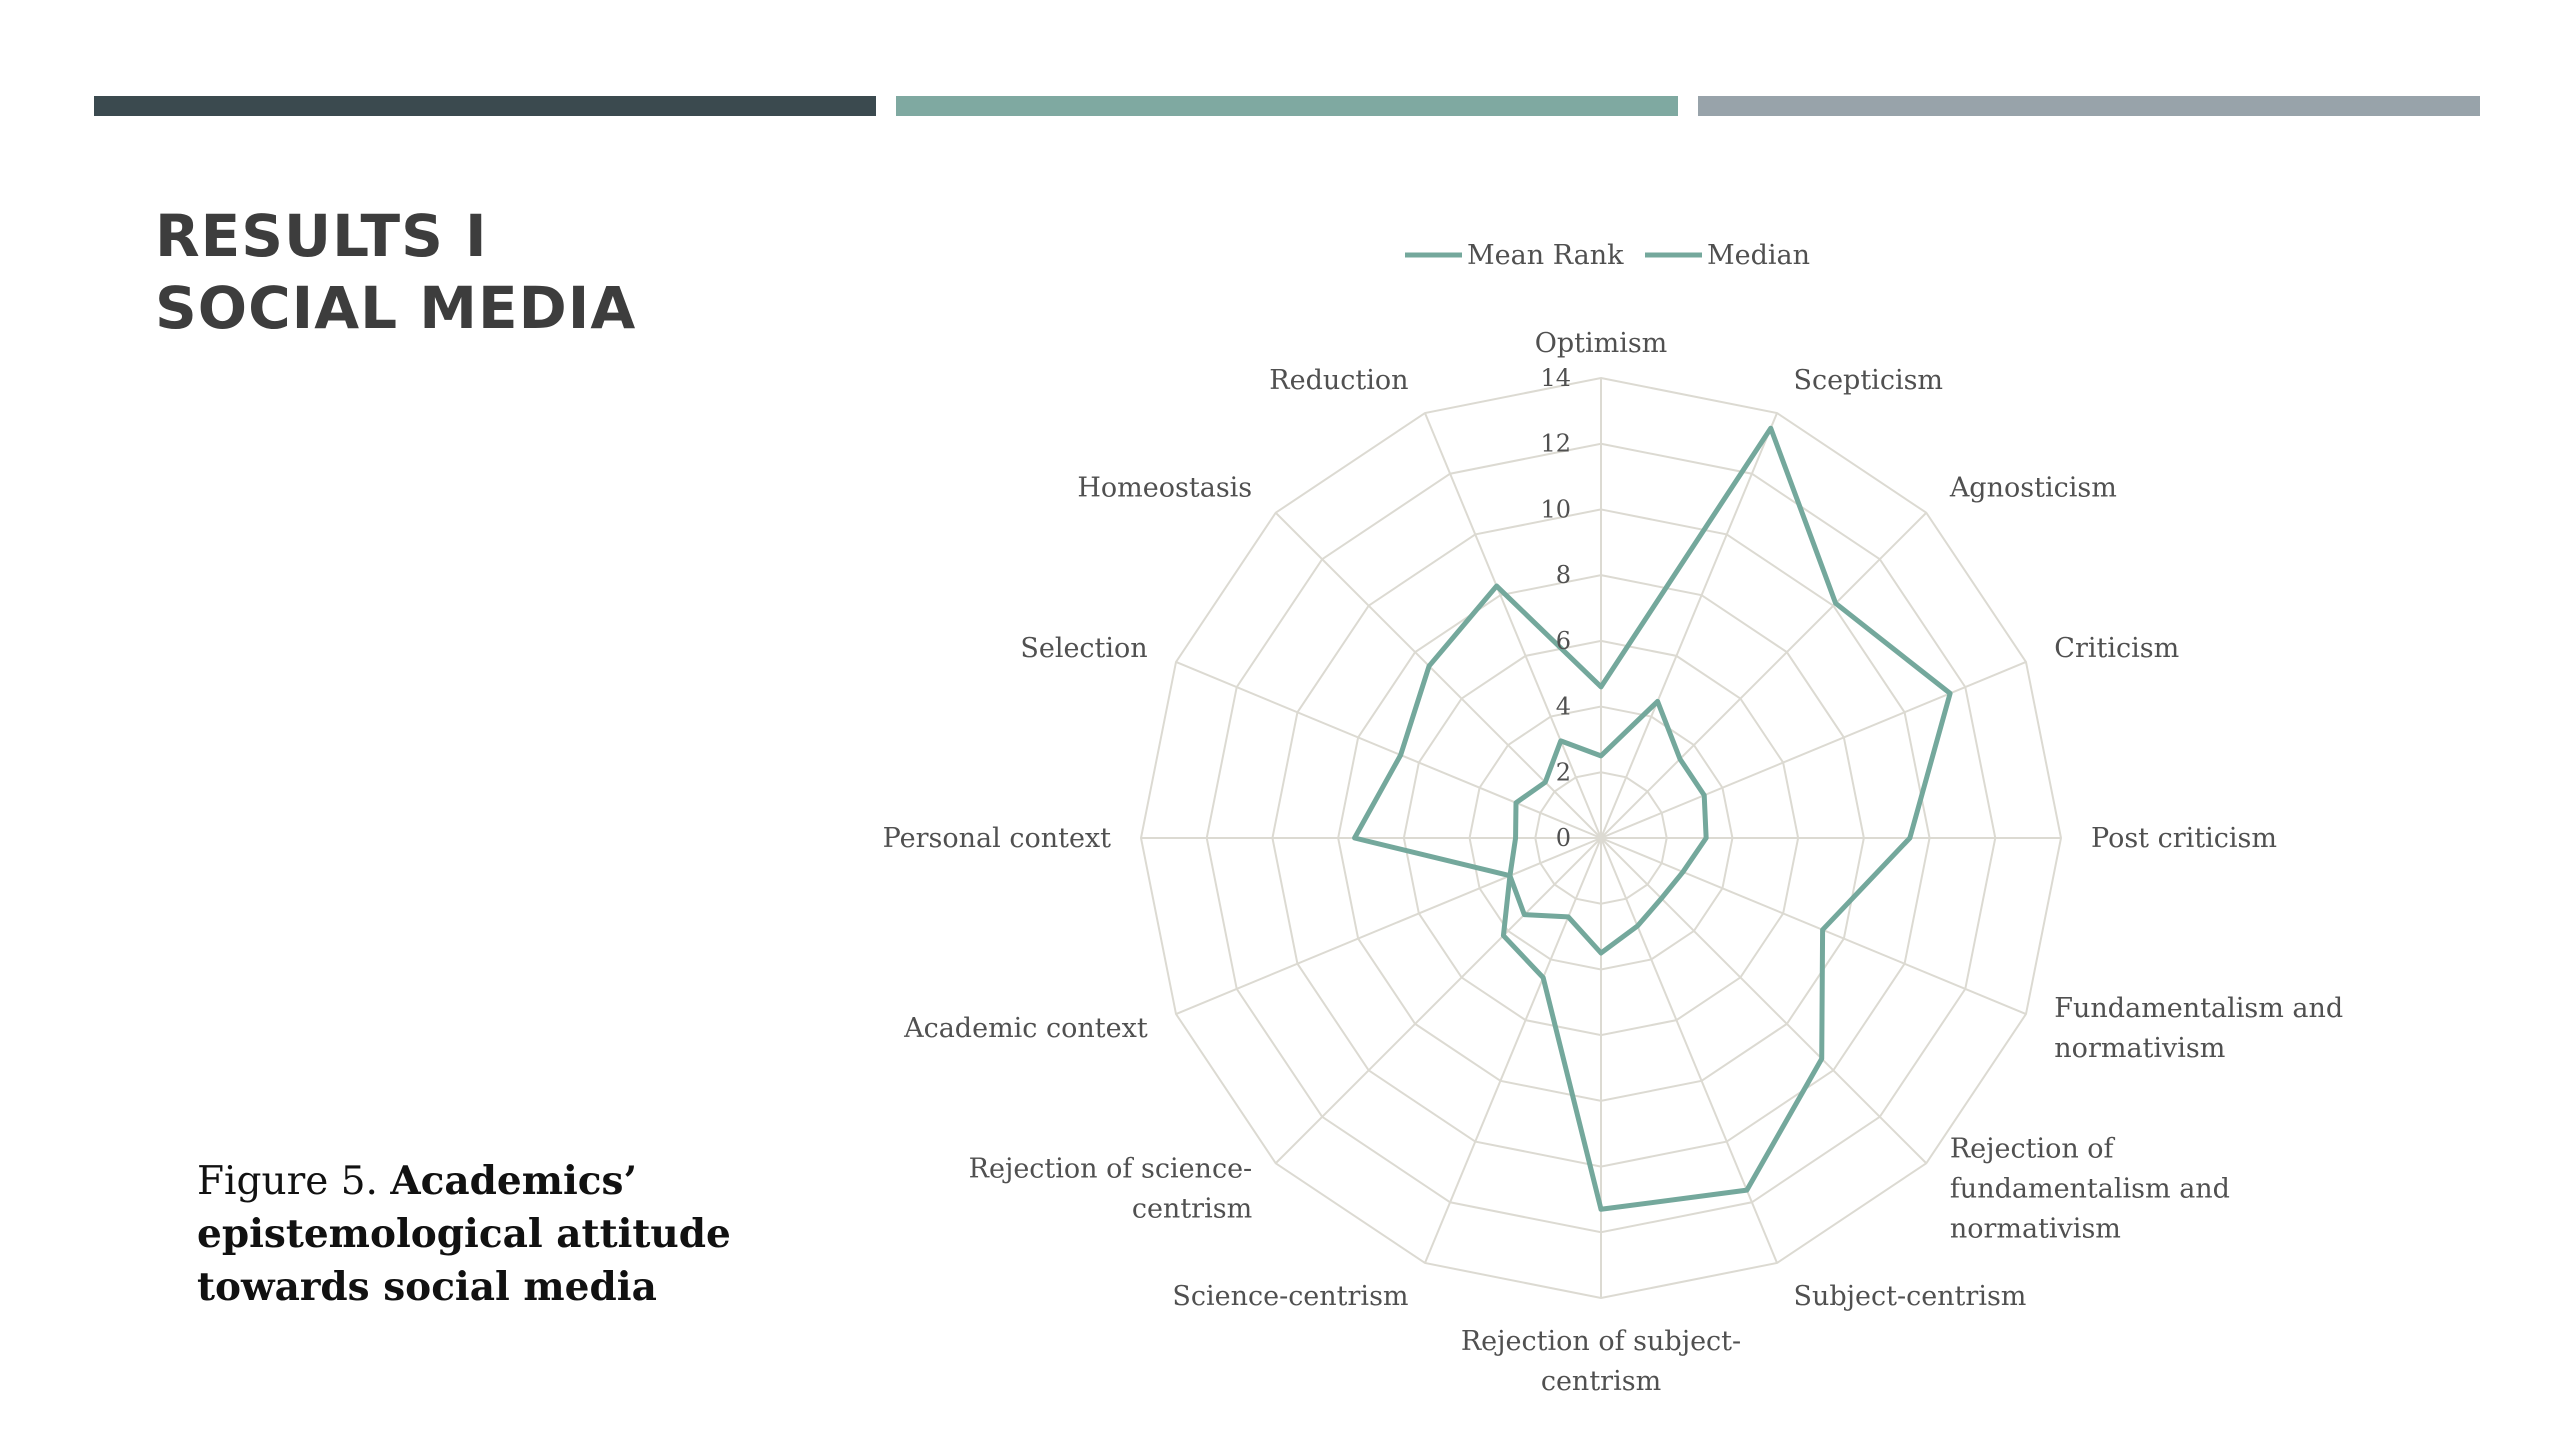 The image size is (2560, 1440). Describe the element at coordinates (1287, 106) in the screenshot. I see `accent-bar-teal` at that location.